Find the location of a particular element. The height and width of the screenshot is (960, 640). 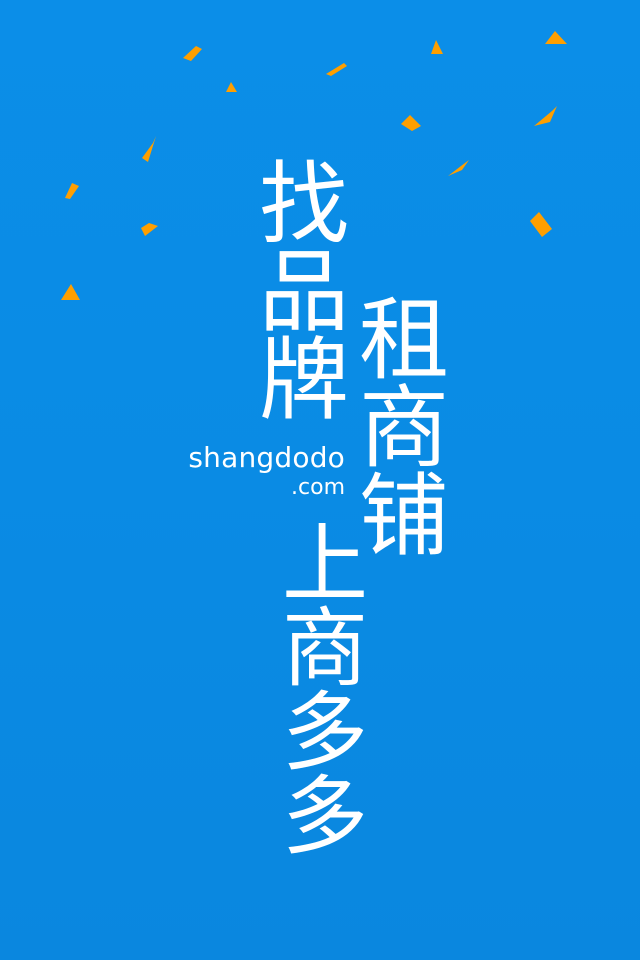

headline-right-column: 租 商 铺 is located at coordinates (404, 428).